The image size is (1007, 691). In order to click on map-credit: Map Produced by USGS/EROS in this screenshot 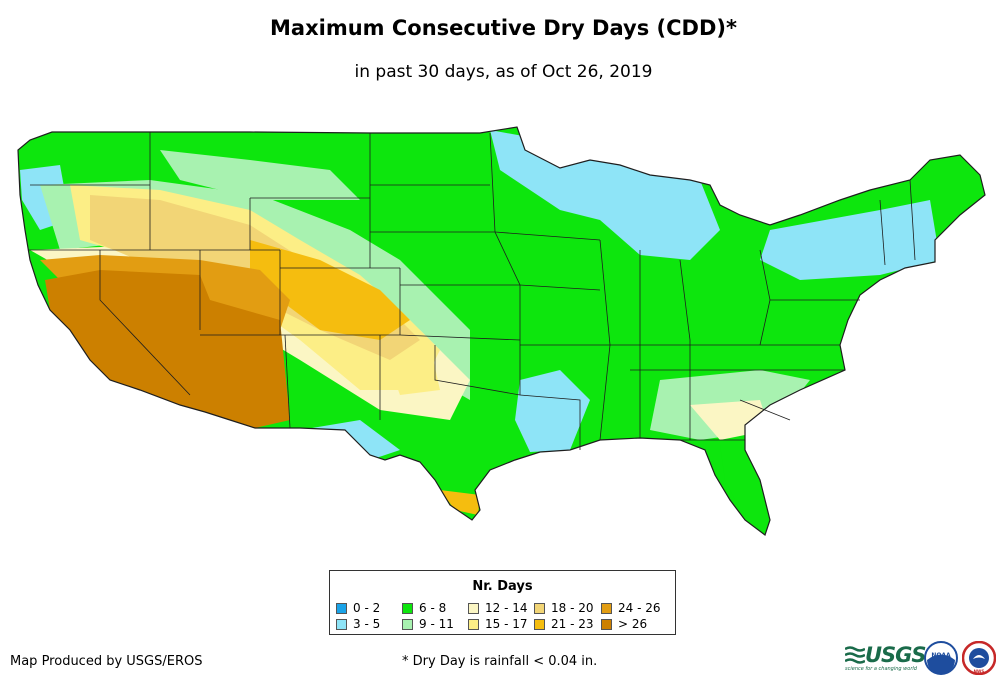, I will do `click(106, 661)`.